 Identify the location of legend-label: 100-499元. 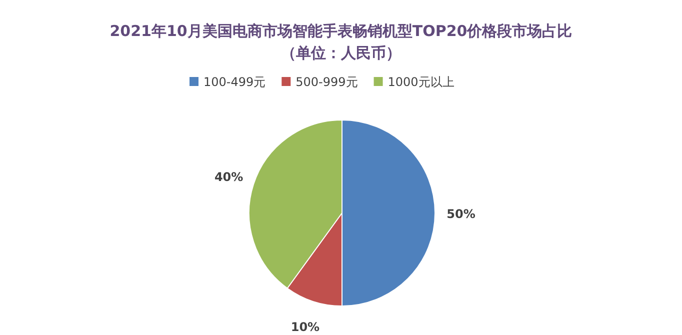
(235, 82).